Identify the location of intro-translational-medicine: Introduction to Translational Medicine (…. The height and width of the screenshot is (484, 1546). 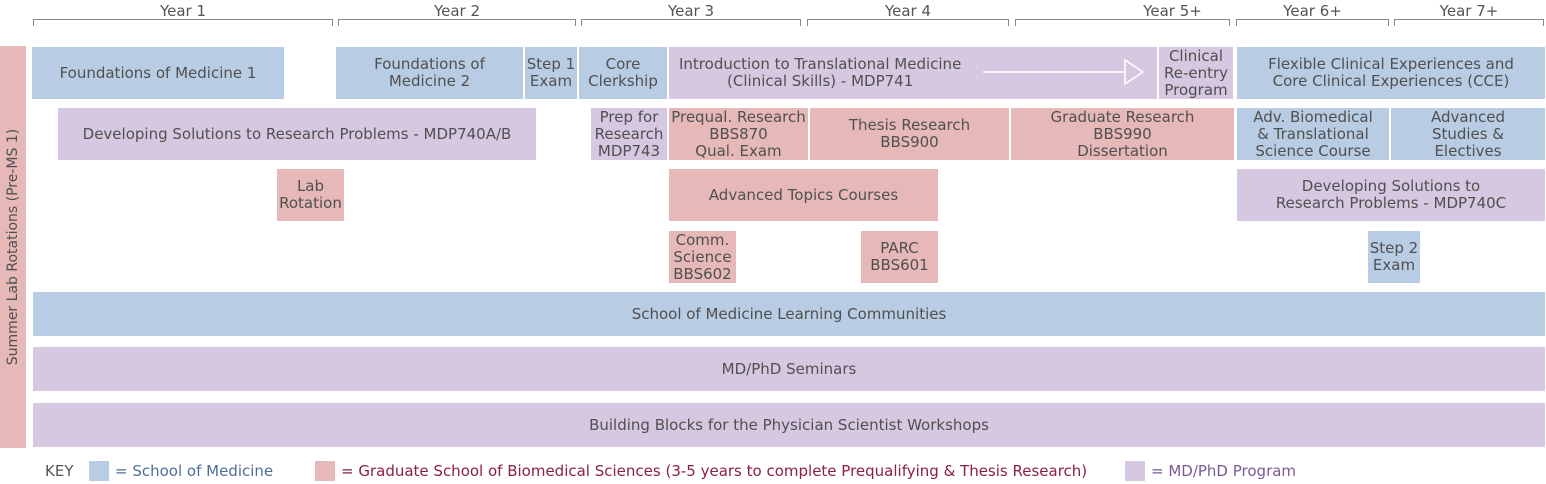
(913, 73).